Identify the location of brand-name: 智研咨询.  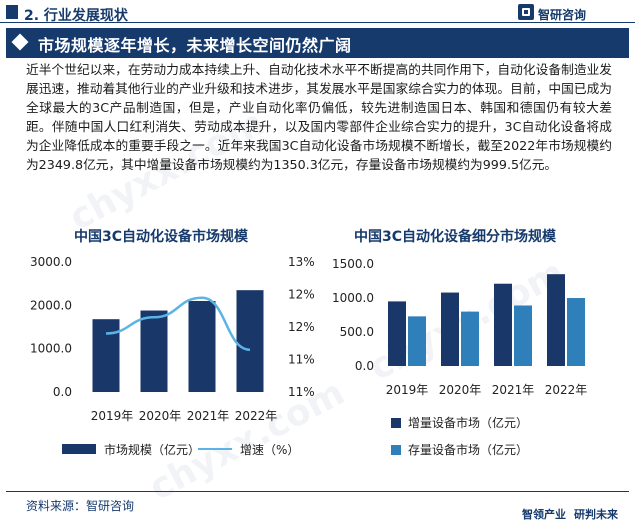
(562, 15).